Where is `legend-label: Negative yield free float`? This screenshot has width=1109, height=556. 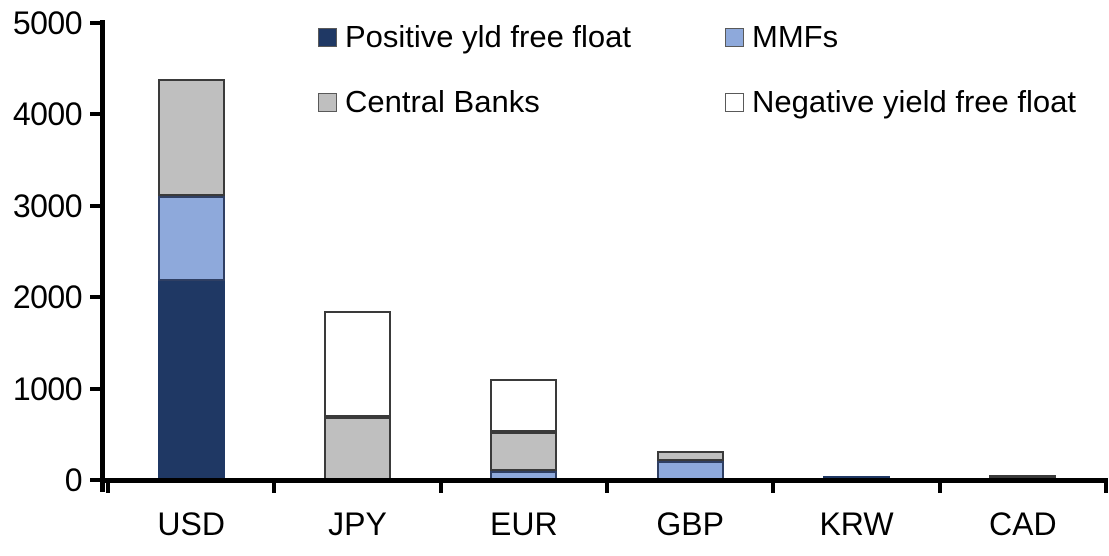
legend-label: Negative yield free float is located at coordinates (914, 101).